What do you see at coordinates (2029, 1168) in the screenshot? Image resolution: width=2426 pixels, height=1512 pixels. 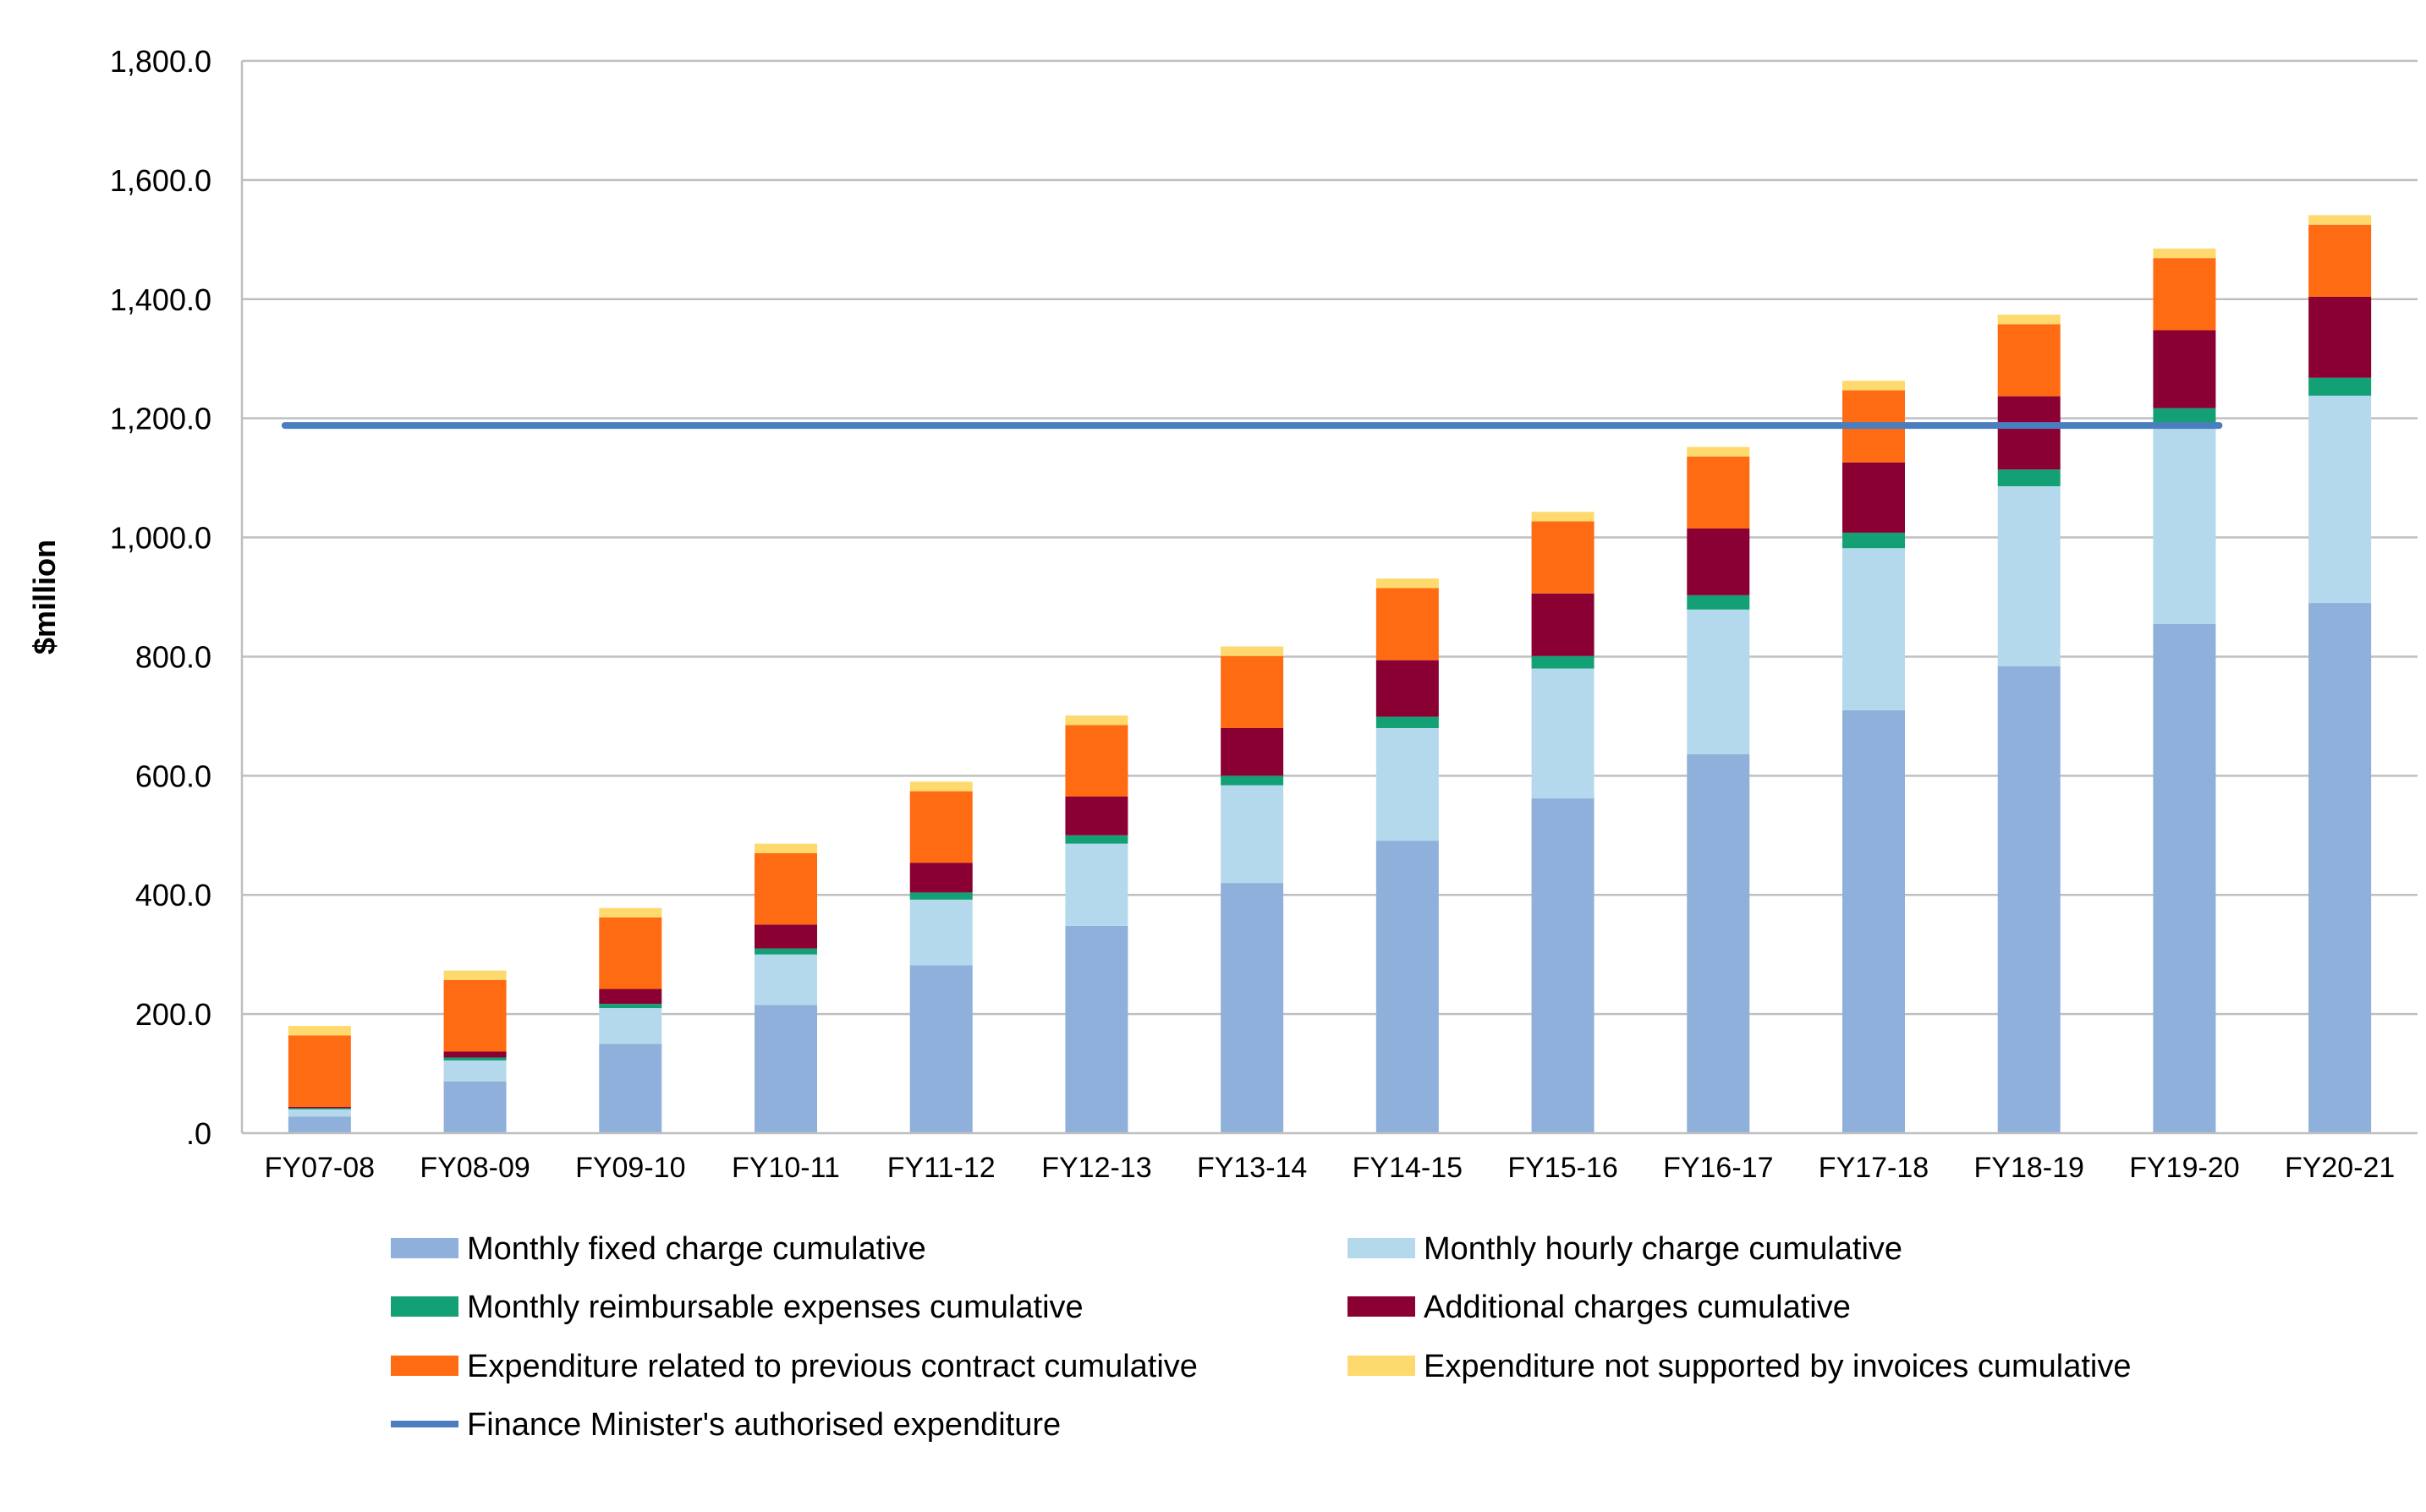 I see `x-tick-label: FY18-19` at bounding box center [2029, 1168].